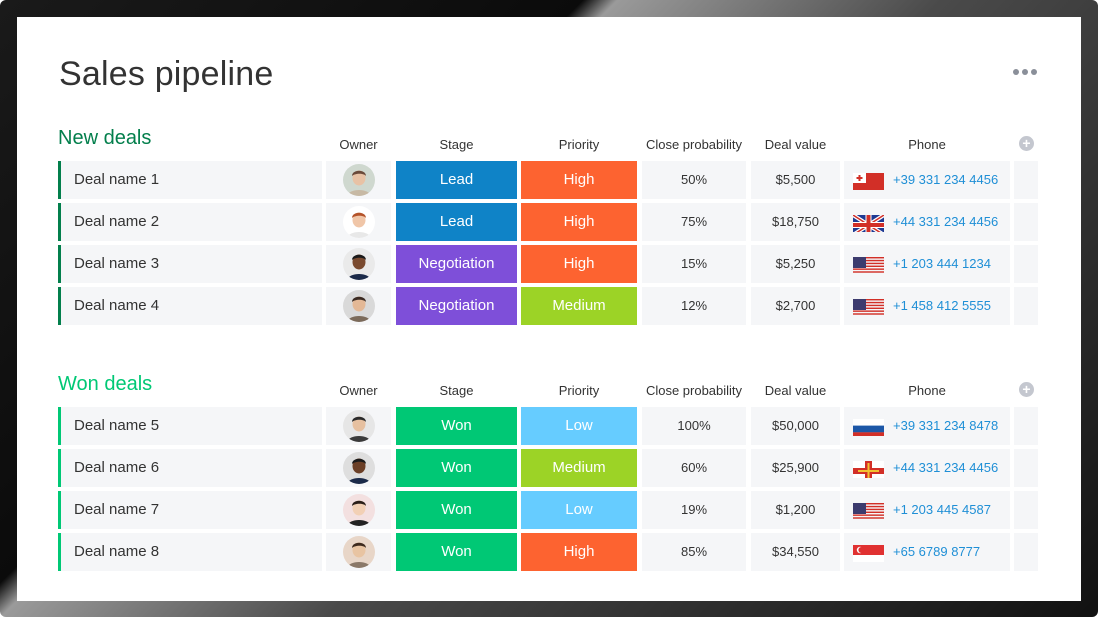 The image size is (1098, 617). What do you see at coordinates (694, 426) in the screenshot?
I see `close-probability-cell: 100%` at bounding box center [694, 426].